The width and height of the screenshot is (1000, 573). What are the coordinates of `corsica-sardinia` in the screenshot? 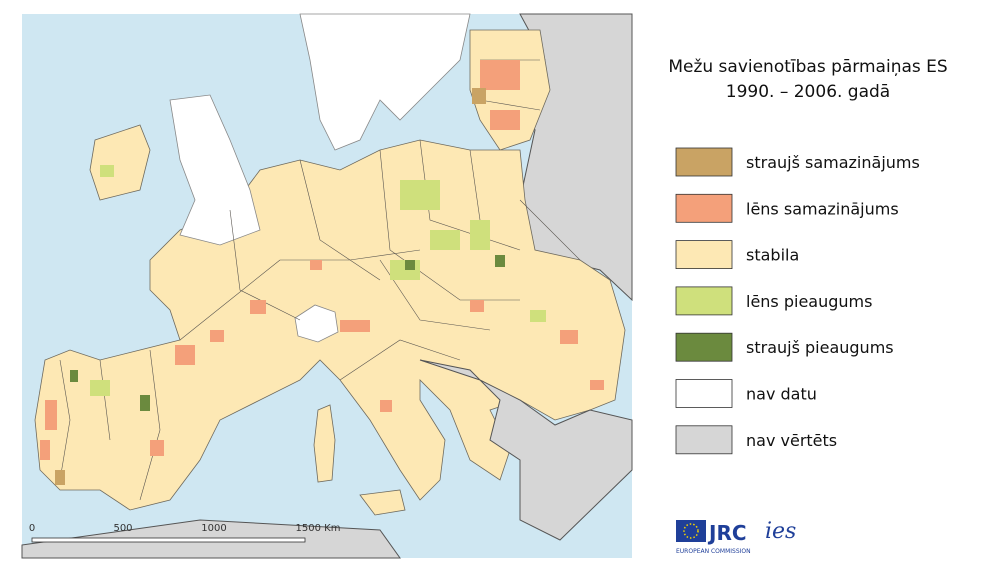 It's located at (324, 443).